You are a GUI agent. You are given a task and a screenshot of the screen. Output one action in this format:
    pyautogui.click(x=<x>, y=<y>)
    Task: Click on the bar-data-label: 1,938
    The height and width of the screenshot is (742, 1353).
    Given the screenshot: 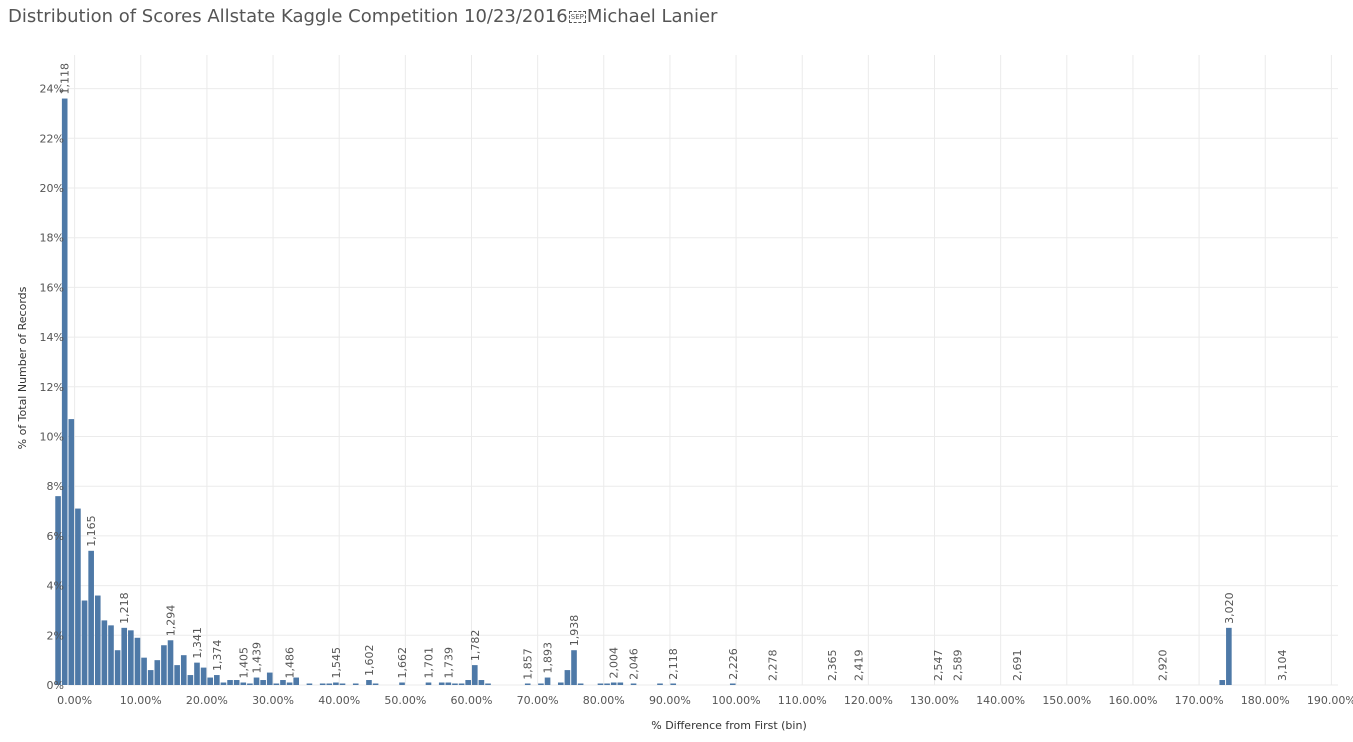 What is the action you would take?
    pyautogui.click(x=574, y=631)
    